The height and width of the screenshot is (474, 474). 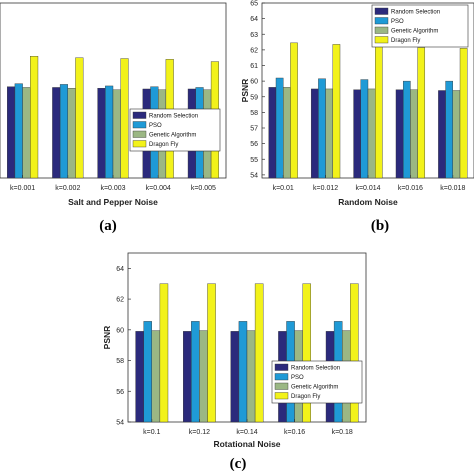 What do you see at coordinates (254, 66) in the screenshot?
I see `y-tick-label: 61` at bounding box center [254, 66].